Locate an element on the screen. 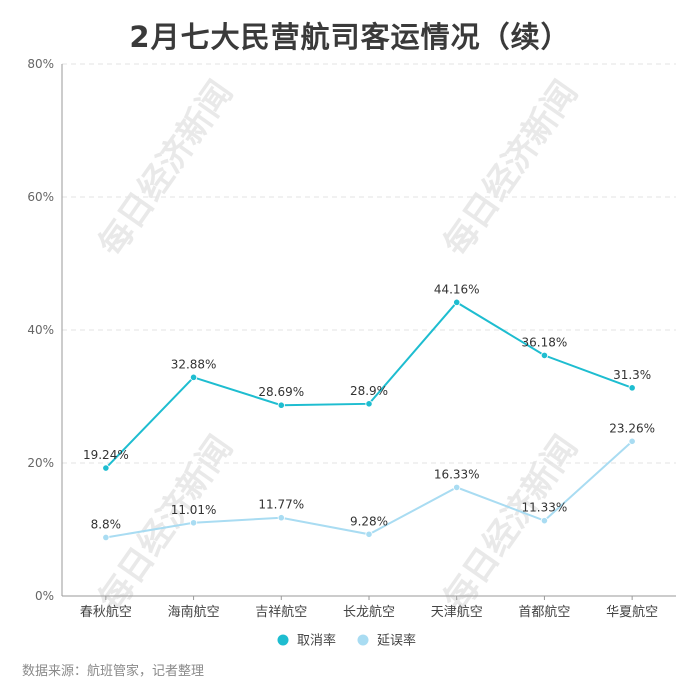 Image resolution: width=700 pixels, height=700 pixels. y-tick-label: 40% is located at coordinates (40, 330).